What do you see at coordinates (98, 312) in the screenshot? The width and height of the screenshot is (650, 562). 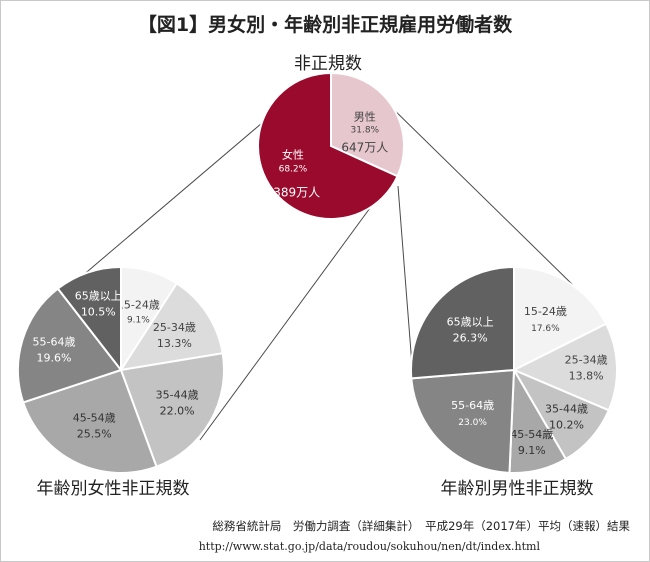 I see `slice-percent-label: 10.5%` at bounding box center [98, 312].